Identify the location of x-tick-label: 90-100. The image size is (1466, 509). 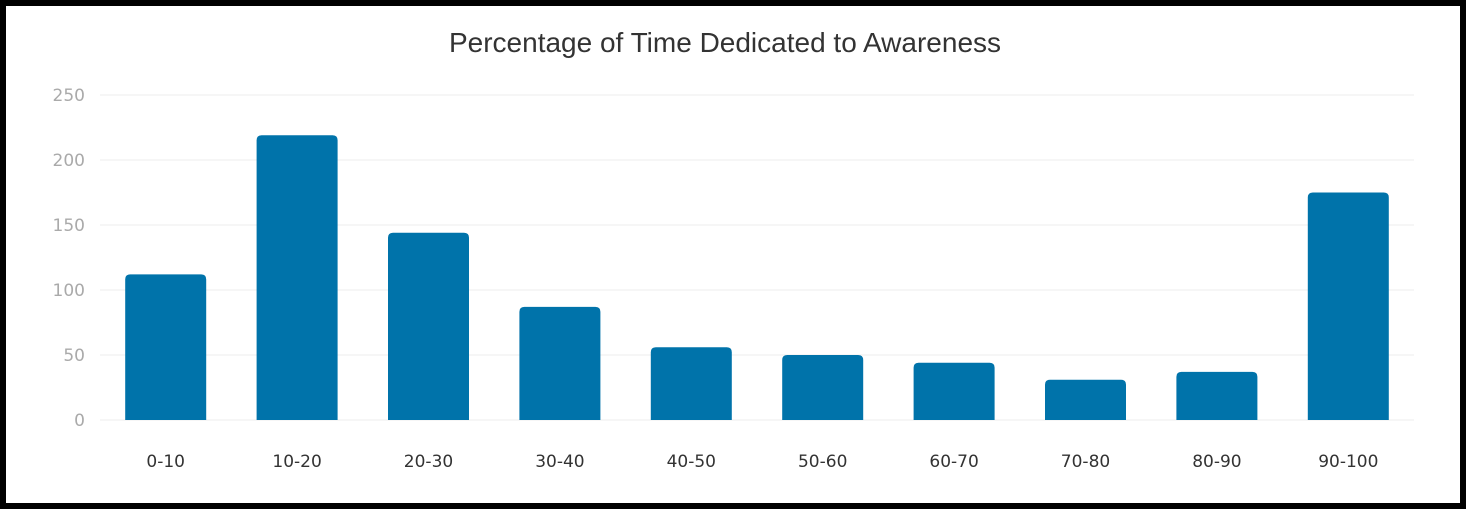
(1348, 462).